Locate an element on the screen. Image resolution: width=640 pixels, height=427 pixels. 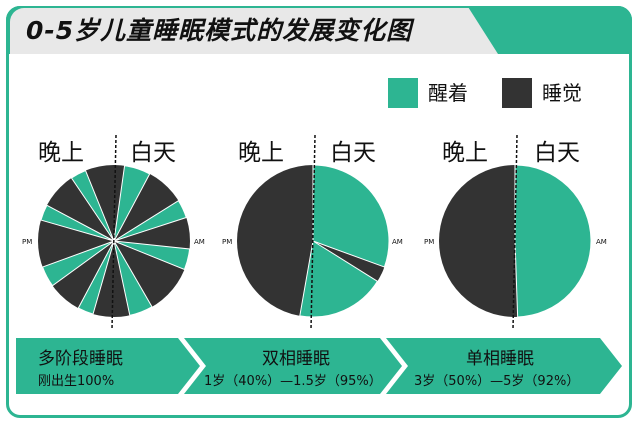
clock-labels-1: 晚上 白天 PM AM is located at coordinates (113, 193).